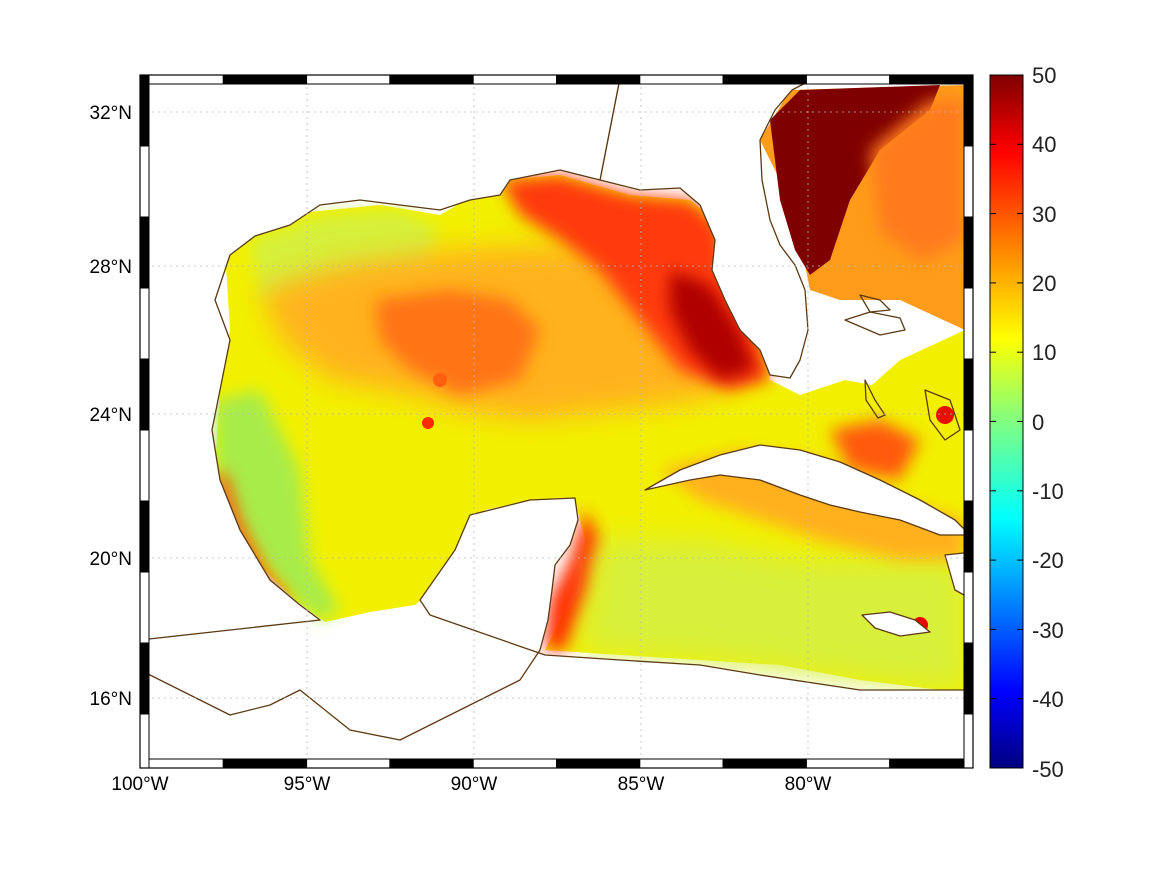 Image resolution: width=1167 pixels, height=875 pixels. I want to click on lon-tick-label: 100°W, so click(139, 784).